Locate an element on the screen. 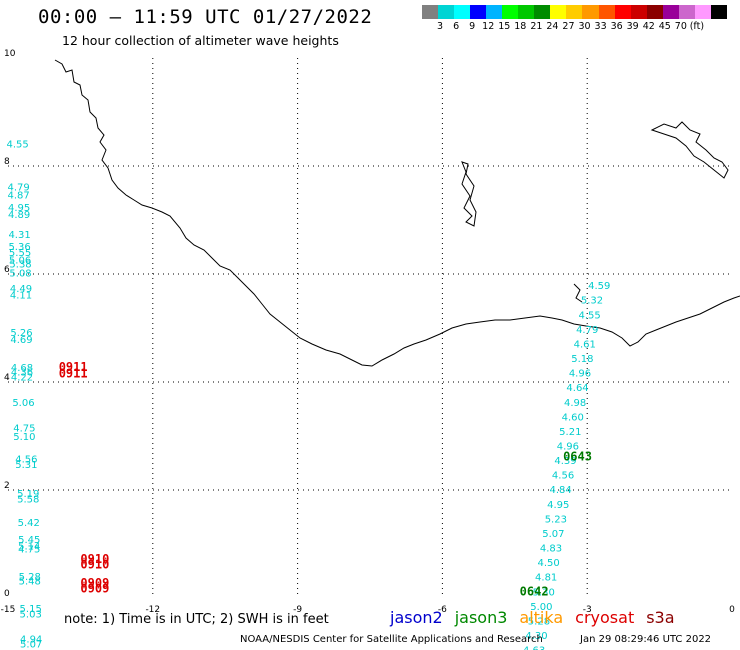 The image size is (740, 650). legend-label: 39 is located at coordinates (632, 26).